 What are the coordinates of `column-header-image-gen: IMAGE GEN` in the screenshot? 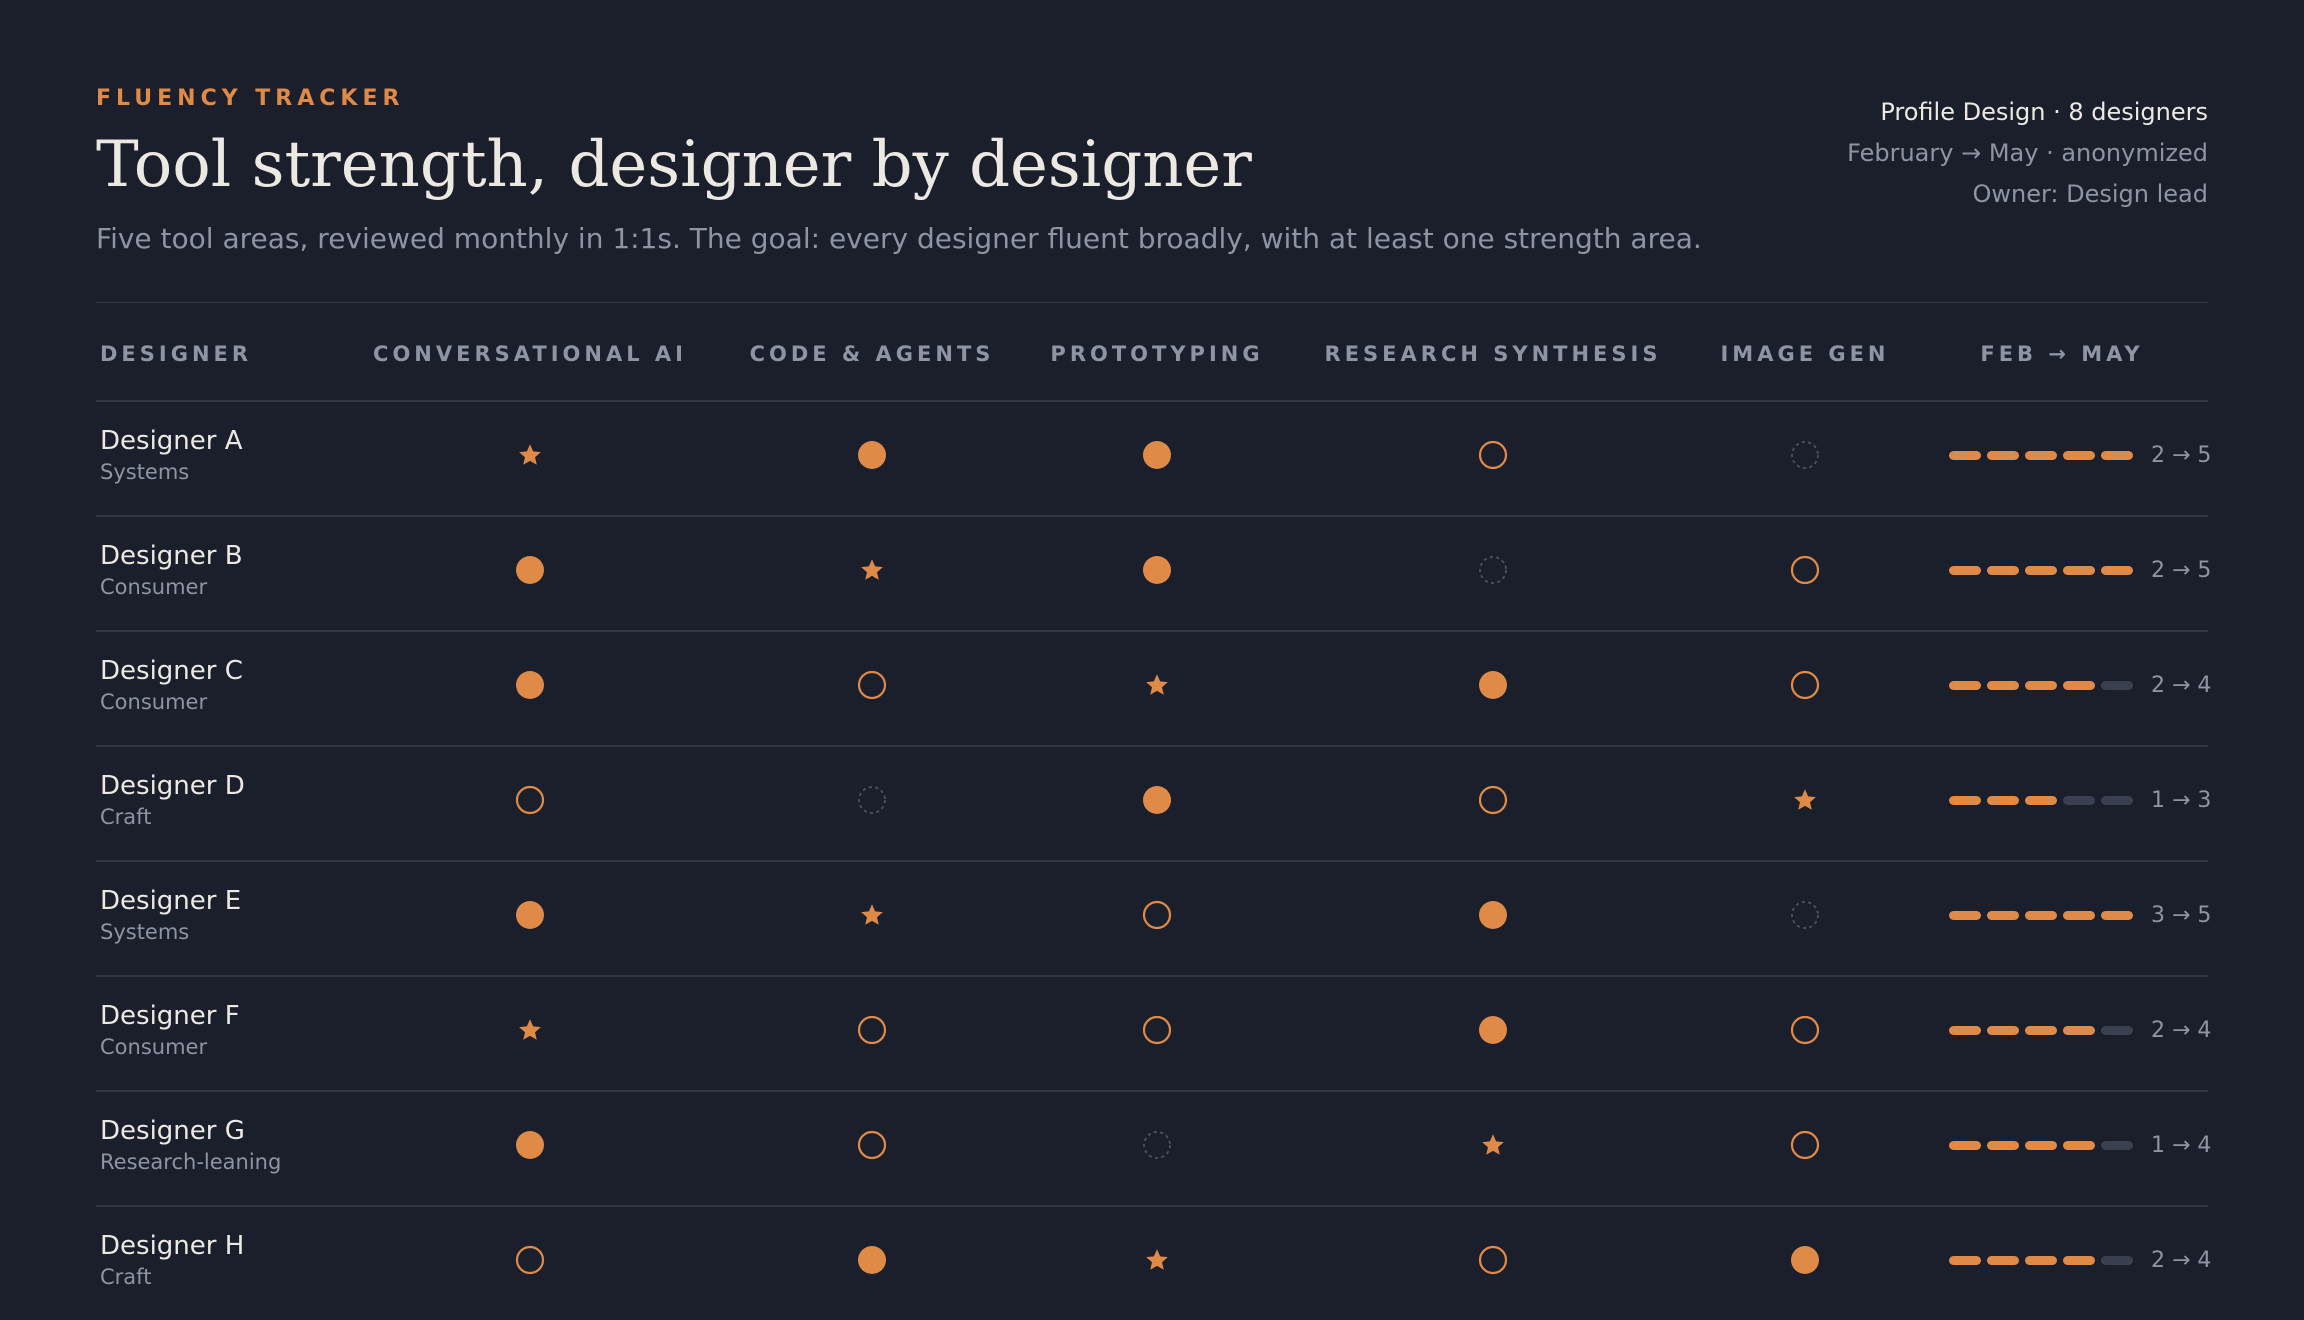 It's located at (1805, 354).